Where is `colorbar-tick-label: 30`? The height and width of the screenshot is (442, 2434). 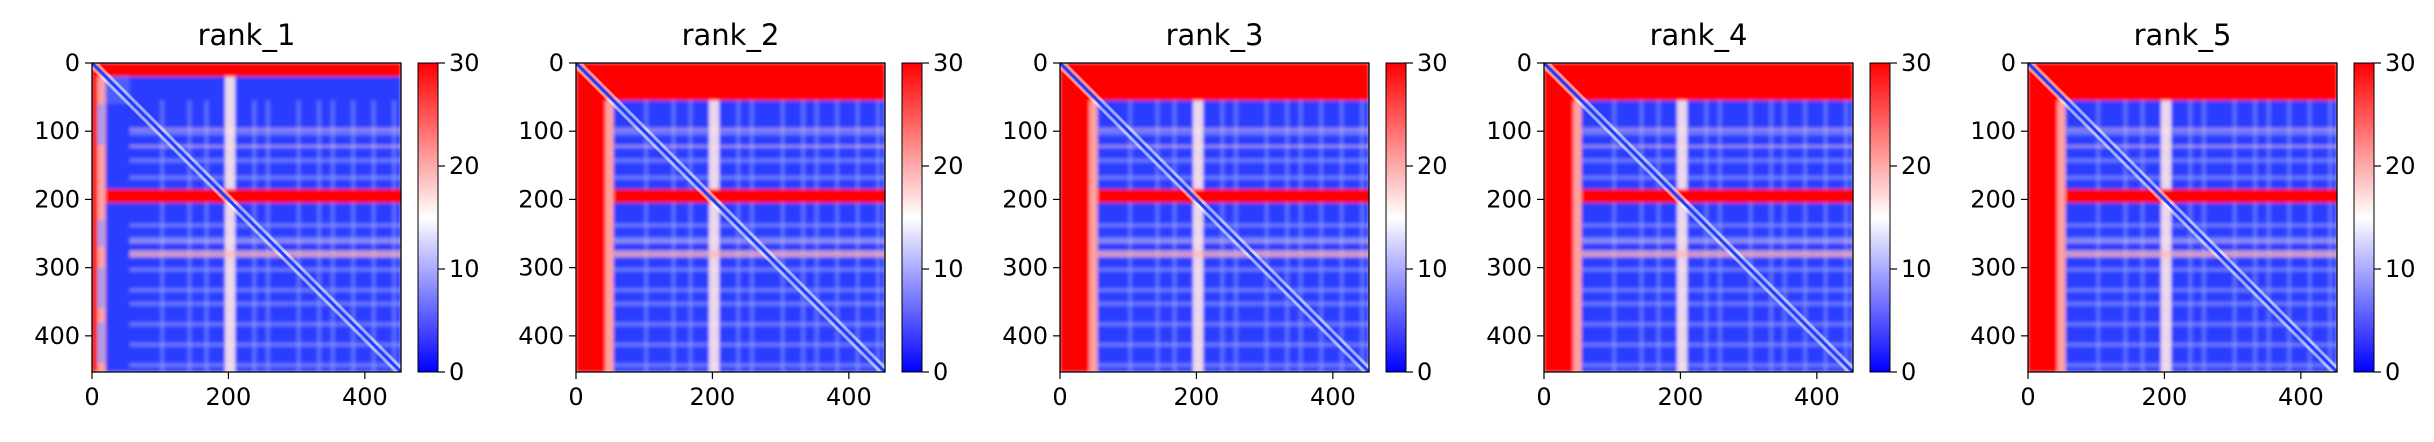
colorbar-tick-label: 30 is located at coordinates (1432, 63).